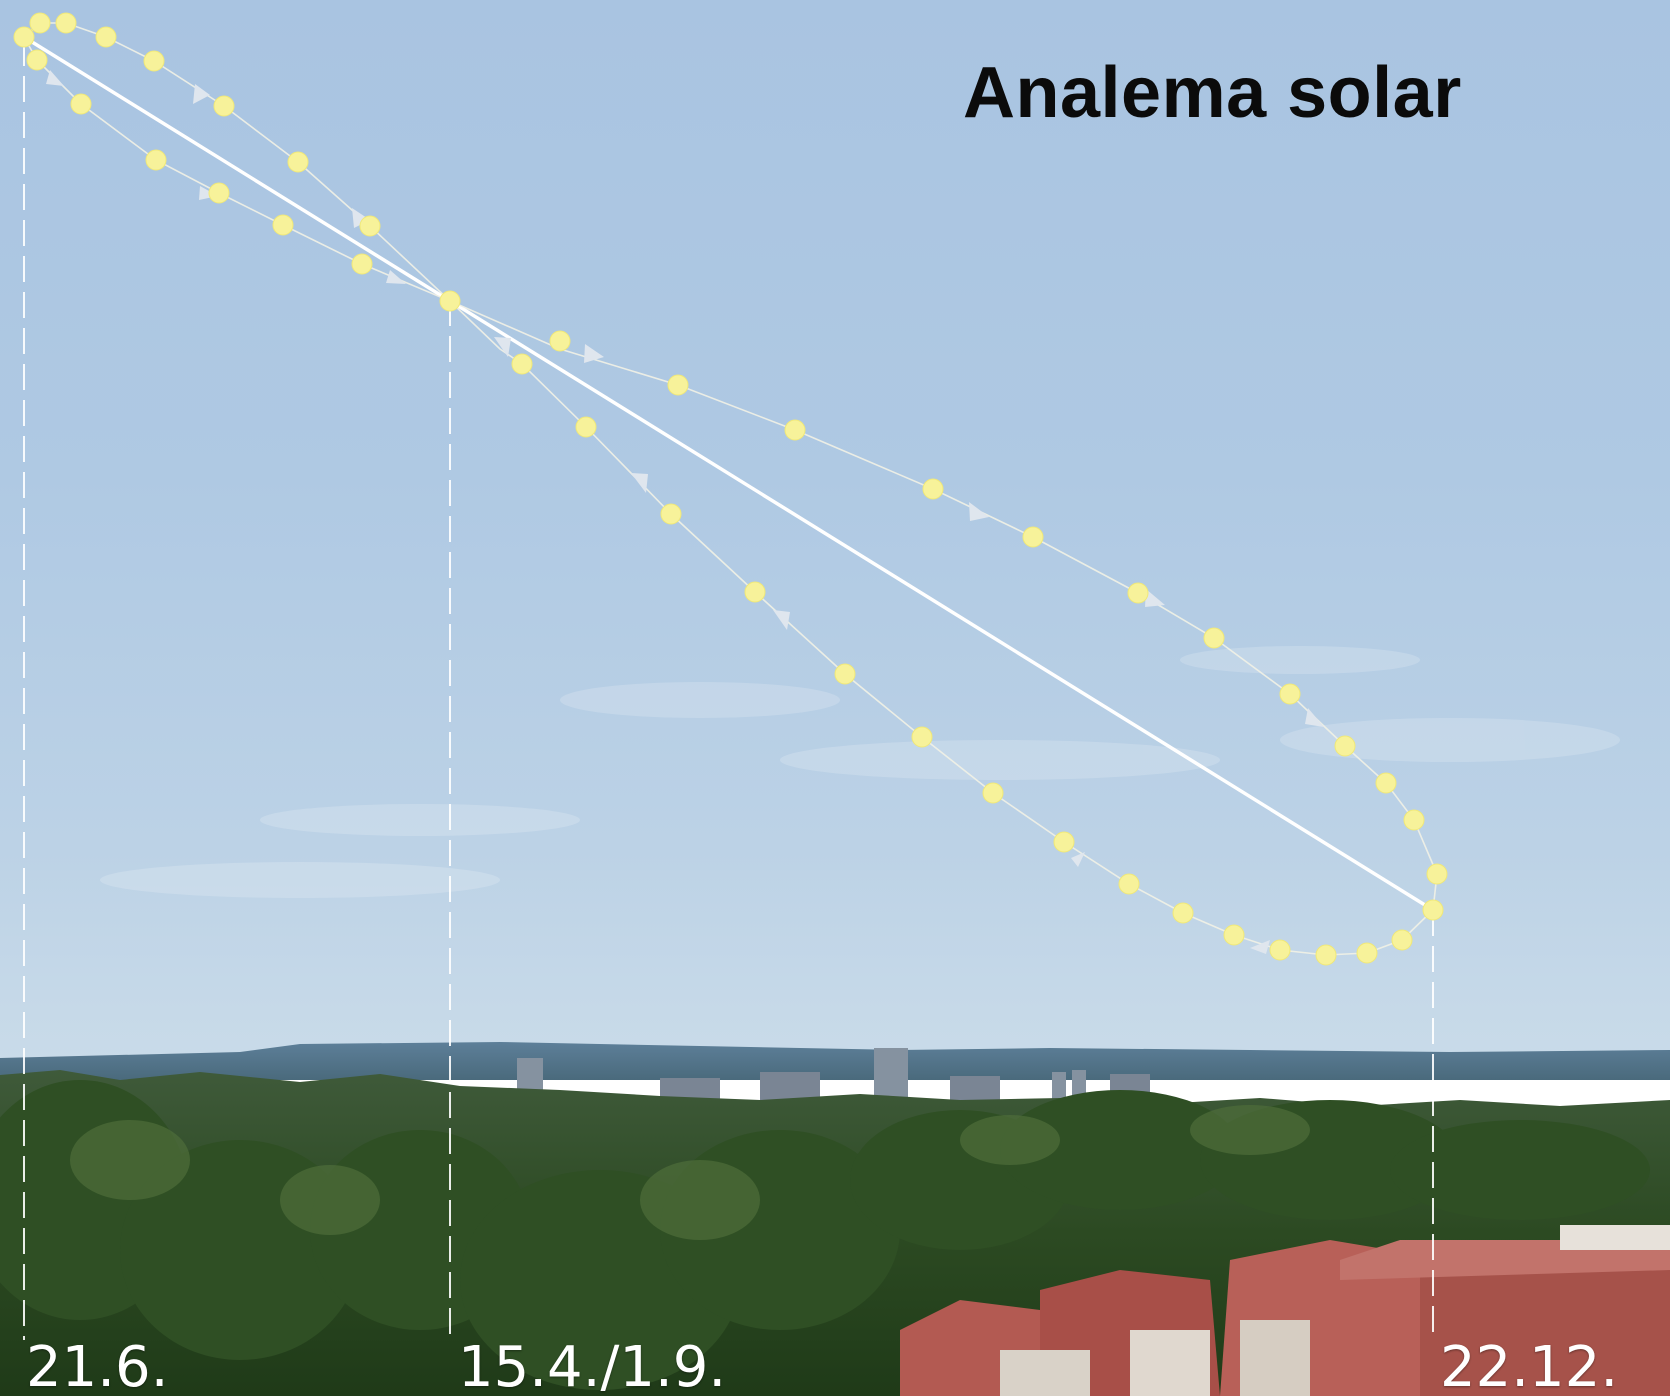 This screenshot has width=1670, height=1396. Describe the element at coordinates (1212, 93) in the screenshot. I see `page-title: Analema solar` at that location.